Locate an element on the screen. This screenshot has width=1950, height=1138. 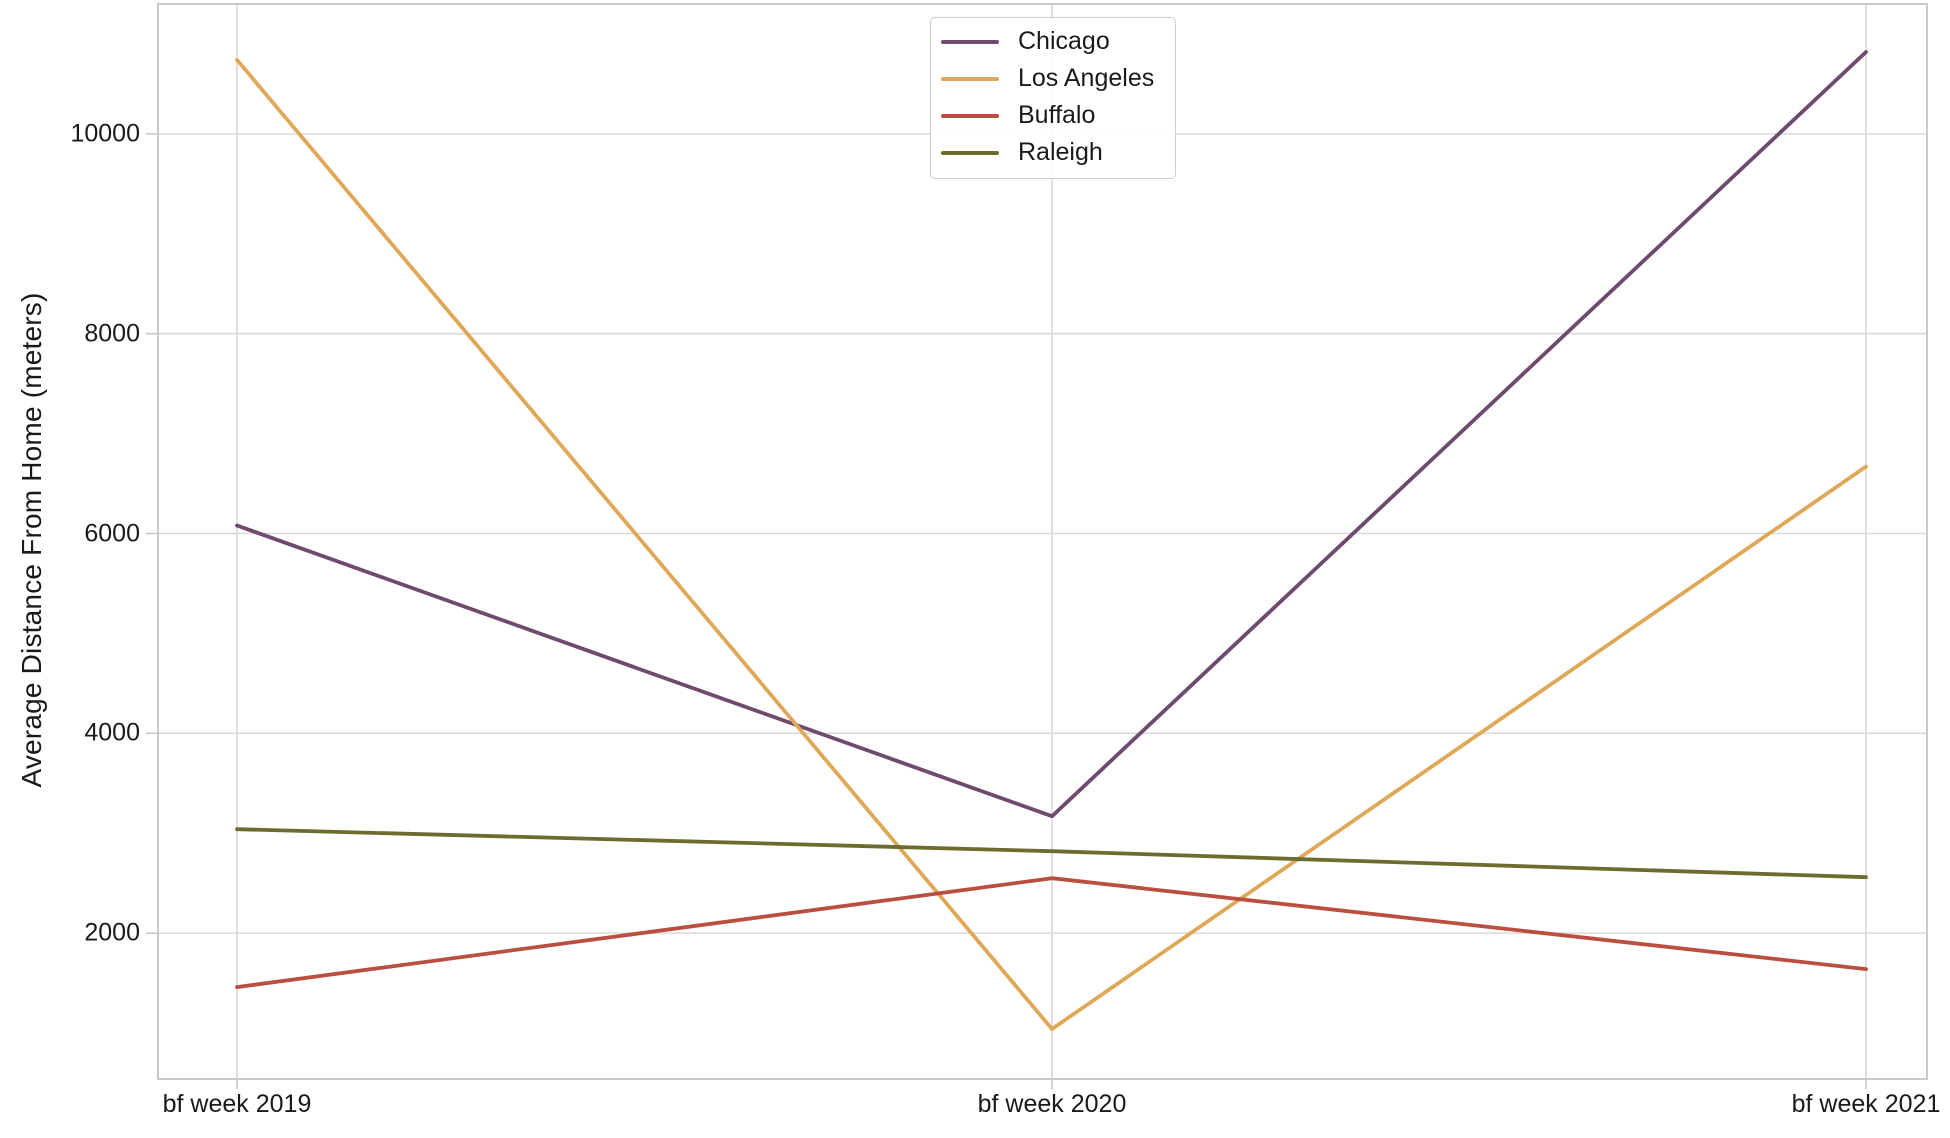
x-tick-label: bf week 2021 is located at coordinates (1866, 1104).